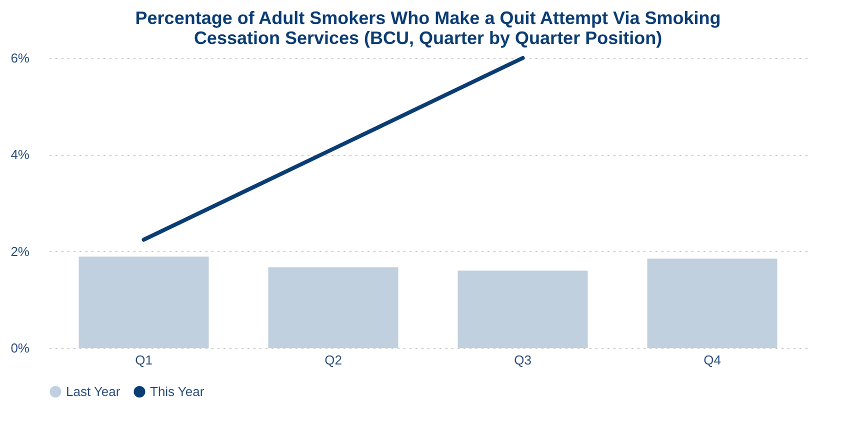  I want to click on x-tick-label: Q3, so click(523, 360).